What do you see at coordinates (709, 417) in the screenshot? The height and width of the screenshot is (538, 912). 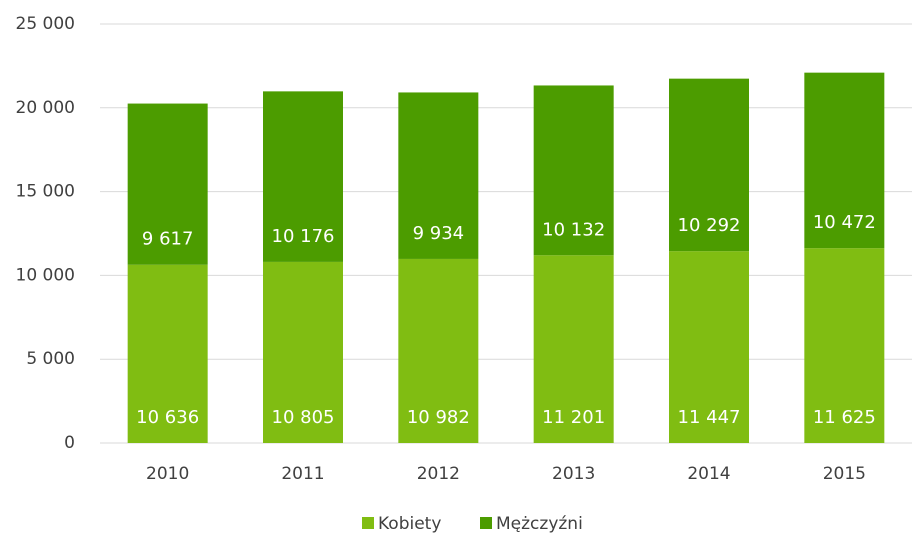 I see `data-label: 11 447` at bounding box center [709, 417].